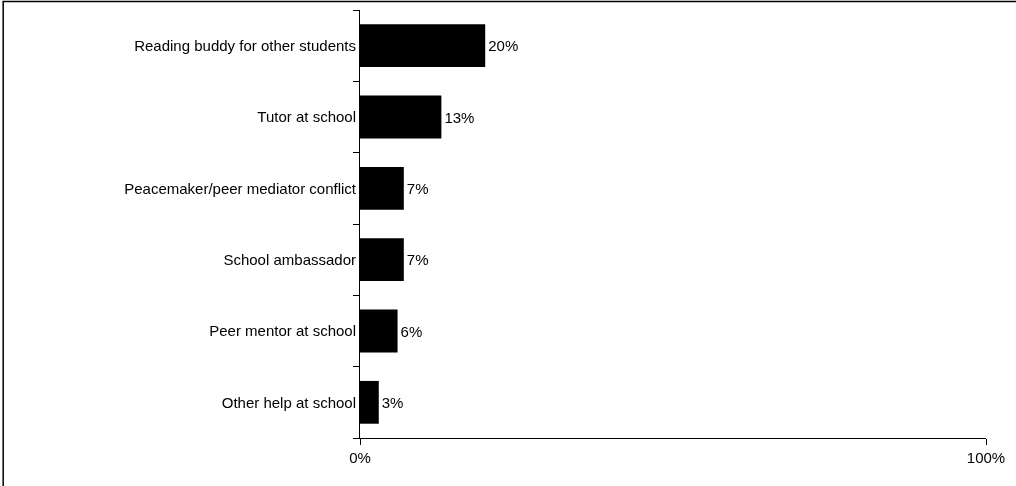 The height and width of the screenshot is (486, 1016). I want to click on y-tick-label: Other help at school, so click(288, 402).